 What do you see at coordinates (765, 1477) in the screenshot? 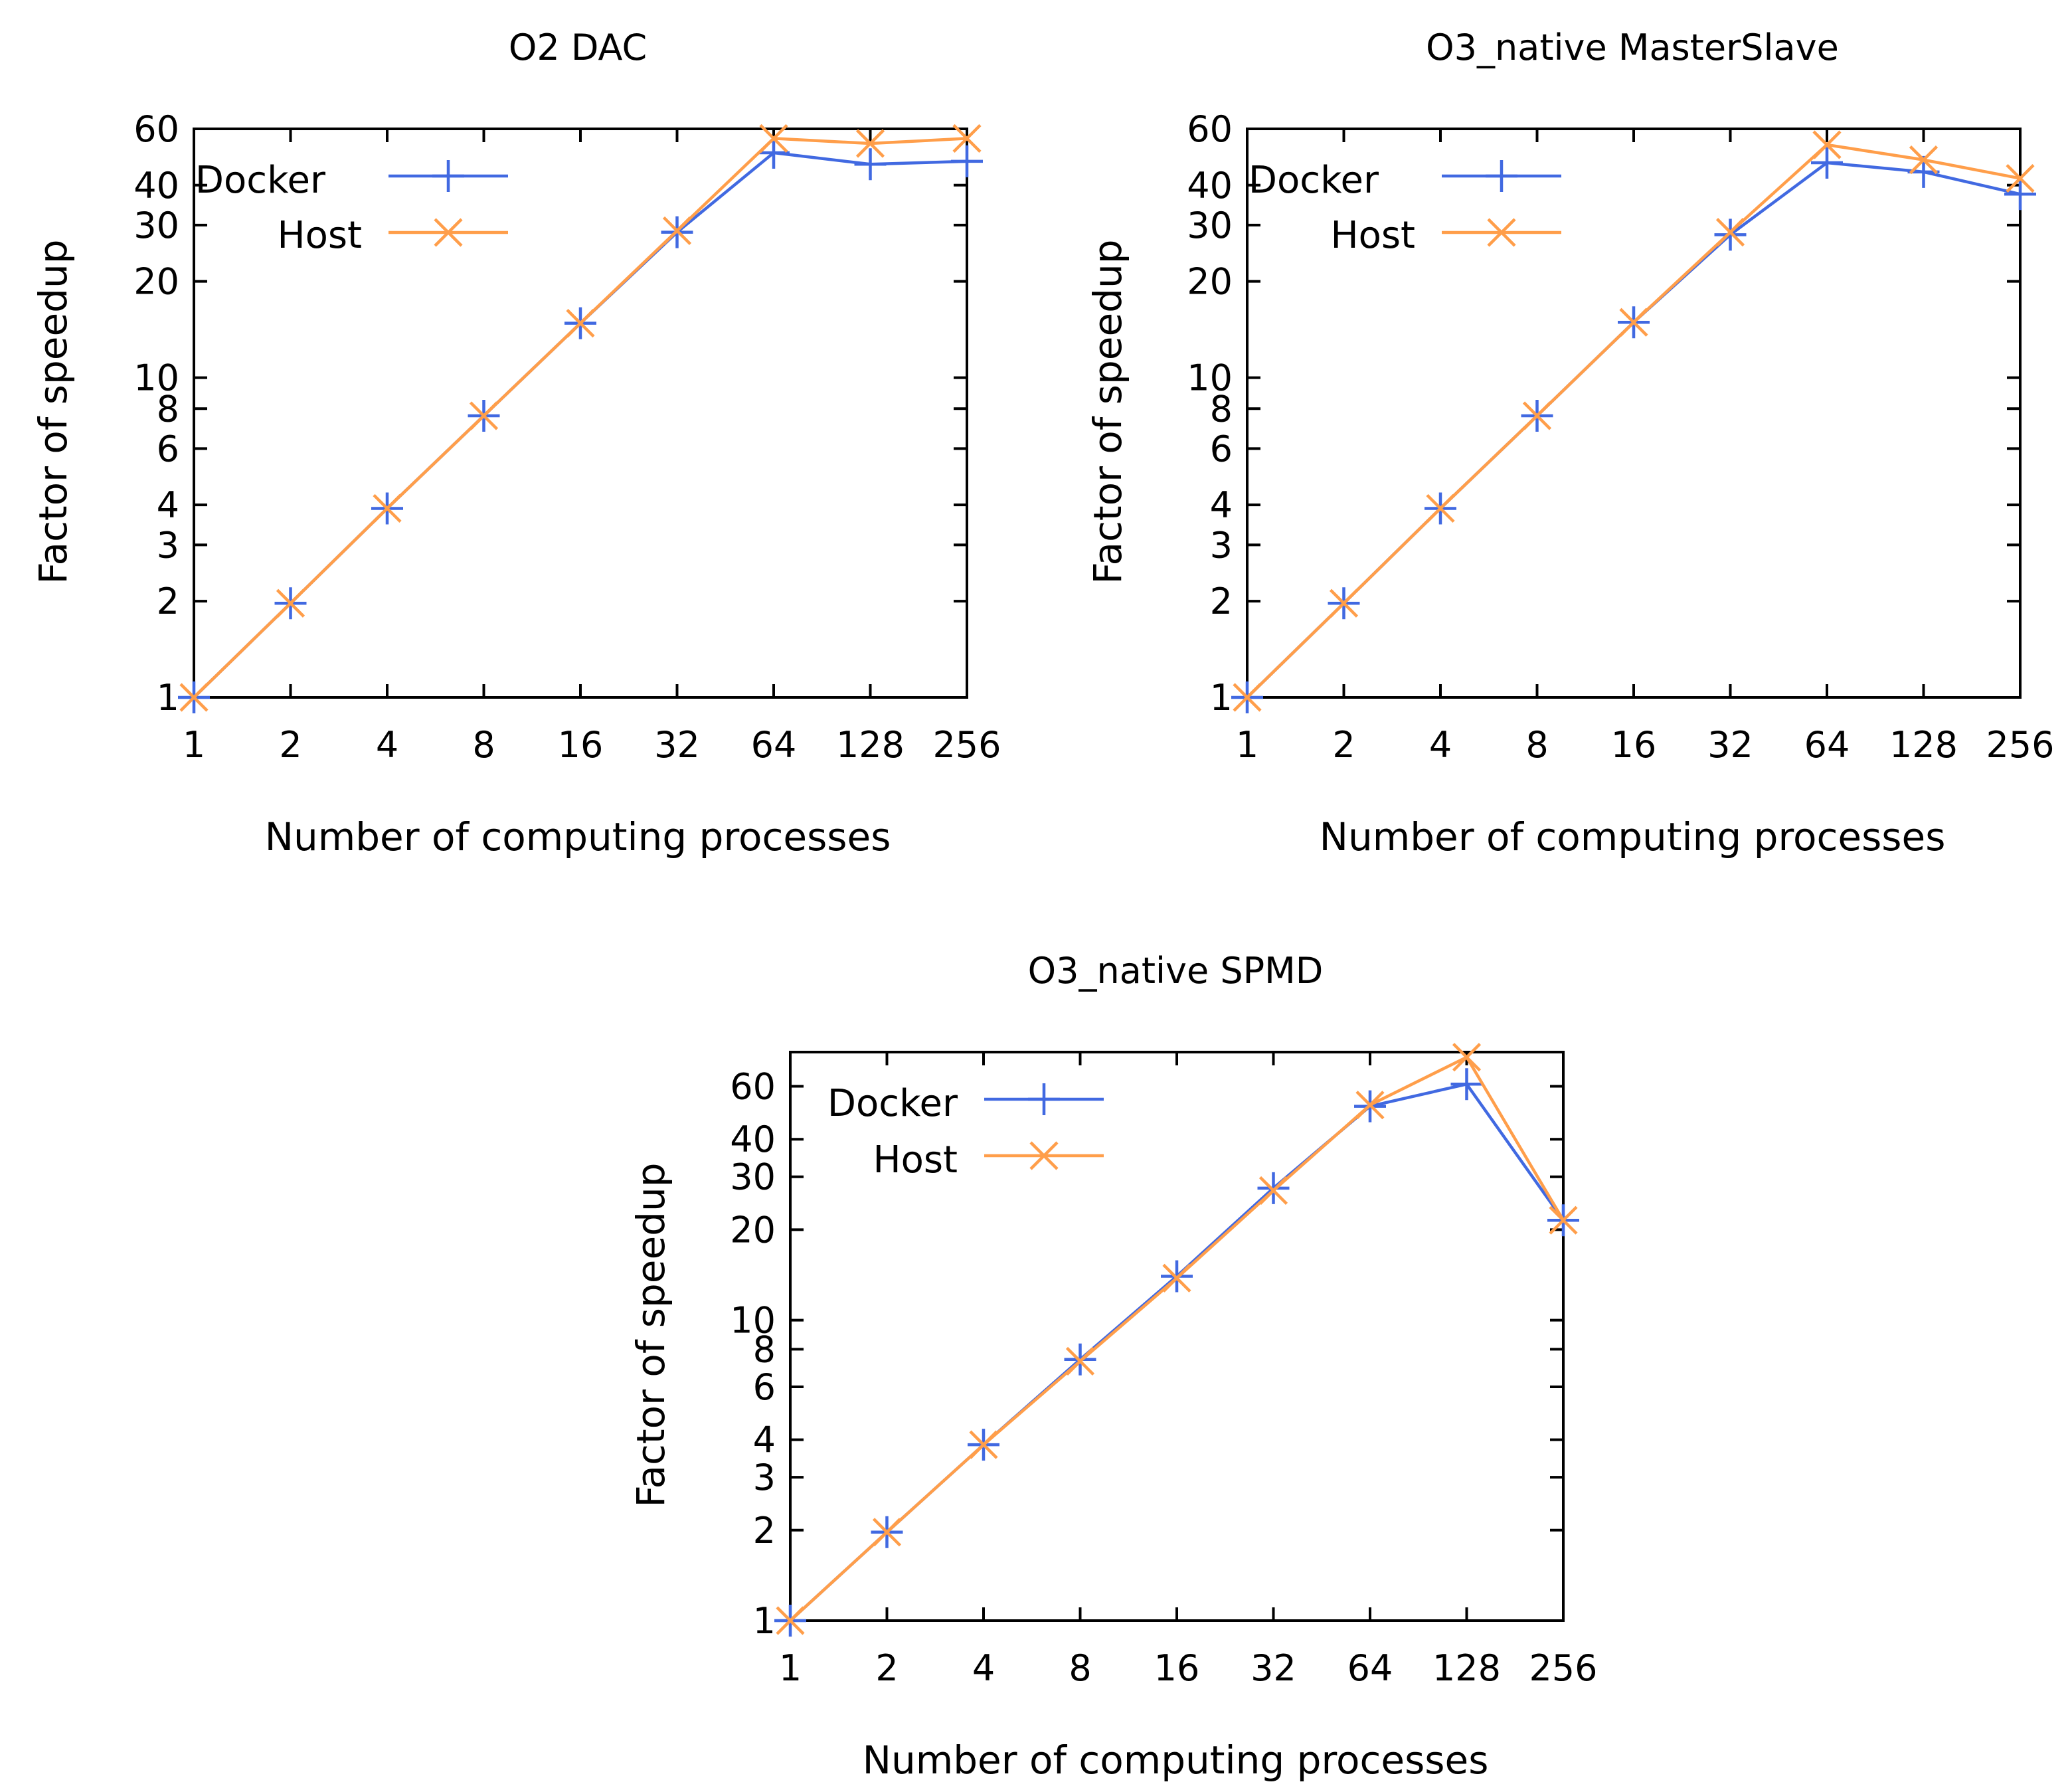
I see `y-tick-label: 3` at bounding box center [765, 1477].